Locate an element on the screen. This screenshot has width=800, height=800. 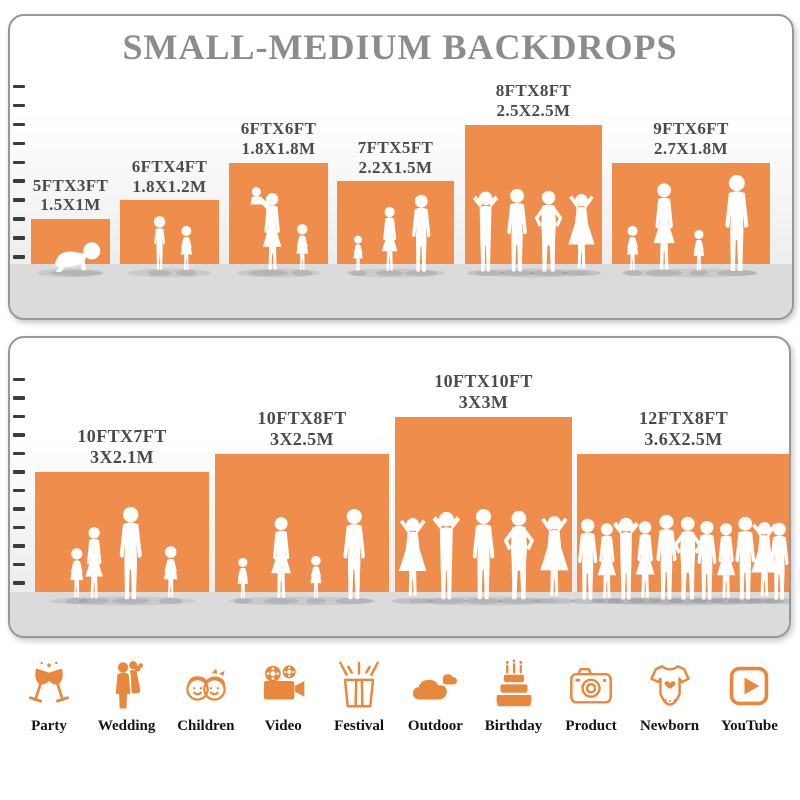
size-ft-label: 9FTX6FT is located at coordinates (691, 129).